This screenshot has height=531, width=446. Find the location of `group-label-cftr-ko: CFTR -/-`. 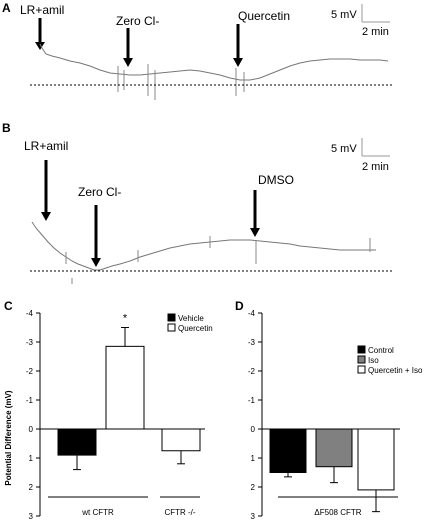

group-label-cftr-ko: CFTR -/- is located at coordinates (179, 512).